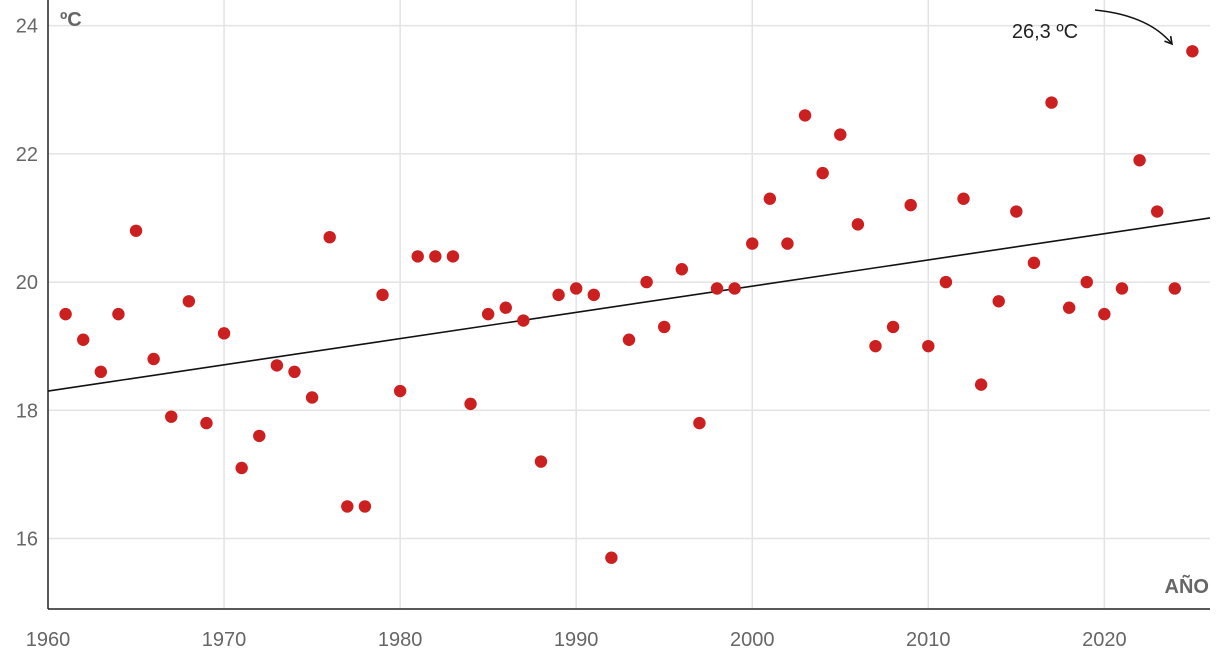  I want to click on y-tick-label: 20, so click(27, 283).